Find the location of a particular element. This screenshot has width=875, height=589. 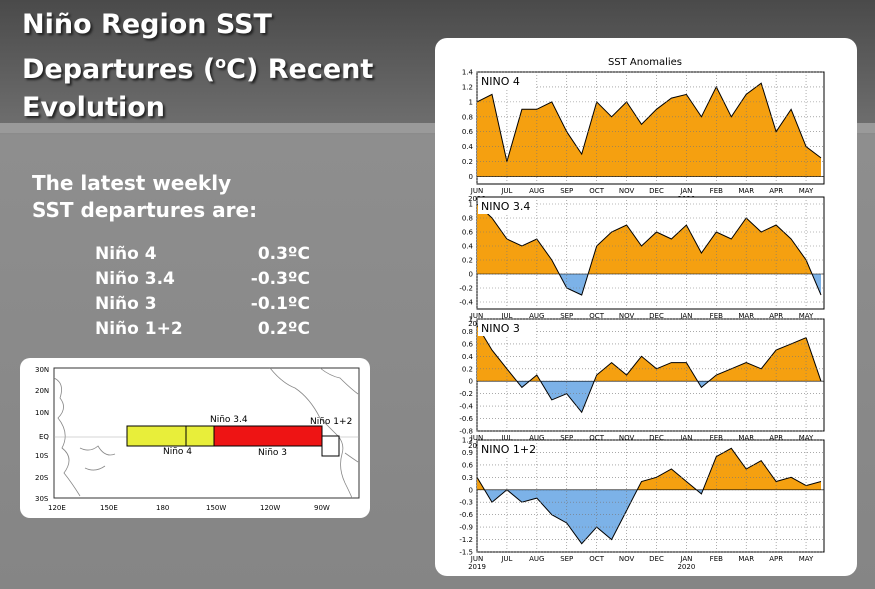

region-name: Niño 3 is located at coordinates (126, 304).